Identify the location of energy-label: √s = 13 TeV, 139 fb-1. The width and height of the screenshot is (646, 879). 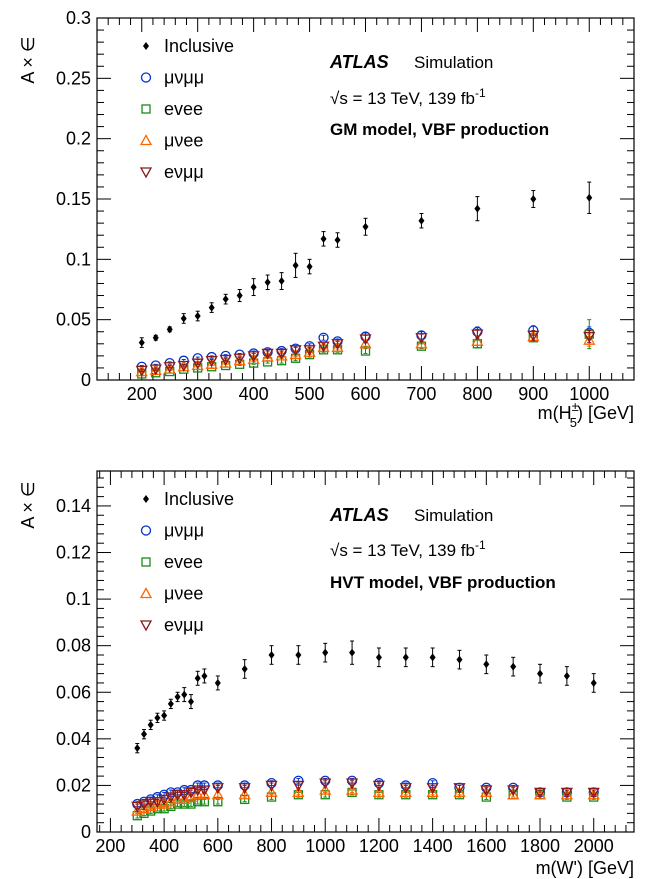
(408, 97).